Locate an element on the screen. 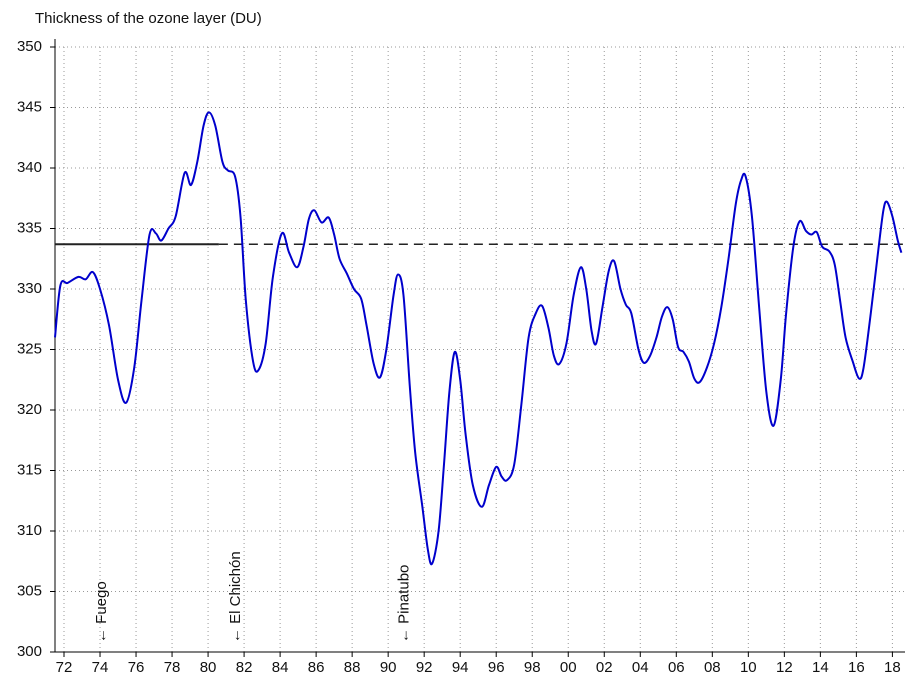 This screenshot has width=908, height=684. x-tick-label: 12 is located at coordinates (784, 667).